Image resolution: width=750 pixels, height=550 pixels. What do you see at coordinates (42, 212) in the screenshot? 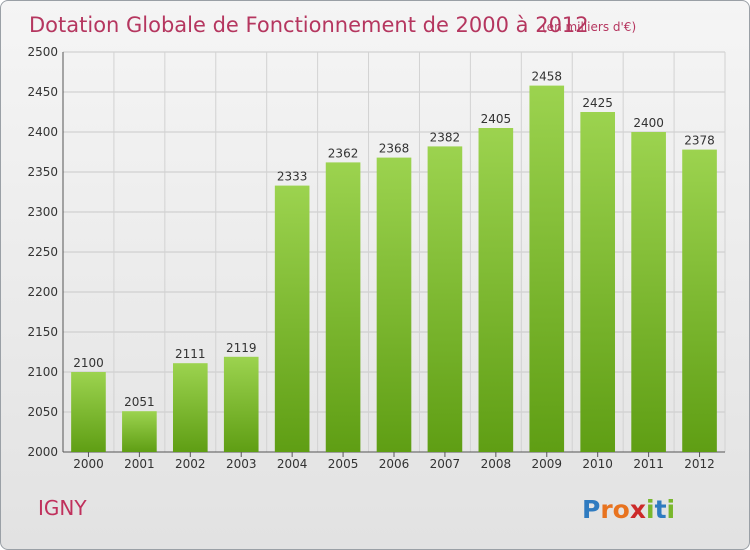
I see `y-tick-label: 2300` at bounding box center [42, 212].